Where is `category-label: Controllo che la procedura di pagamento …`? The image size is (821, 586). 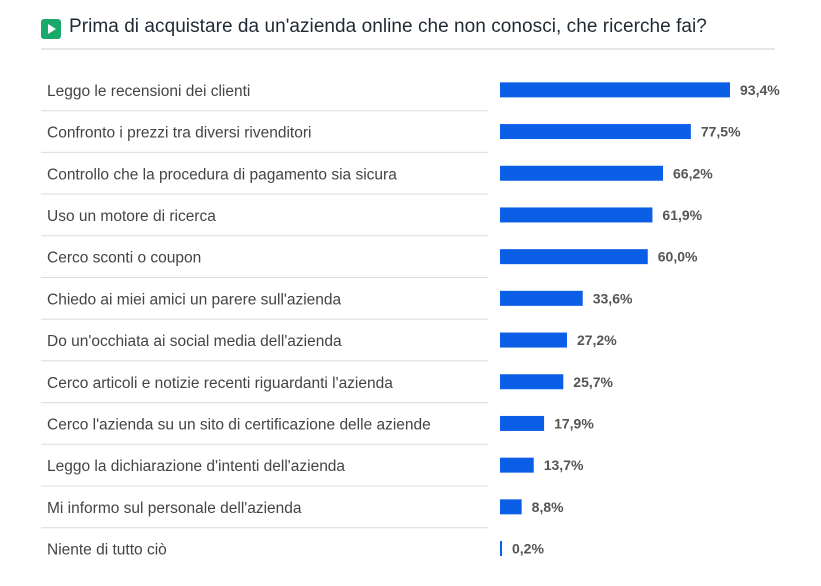
category-label: Controllo che la procedura di pagamento … is located at coordinates (222, 174).